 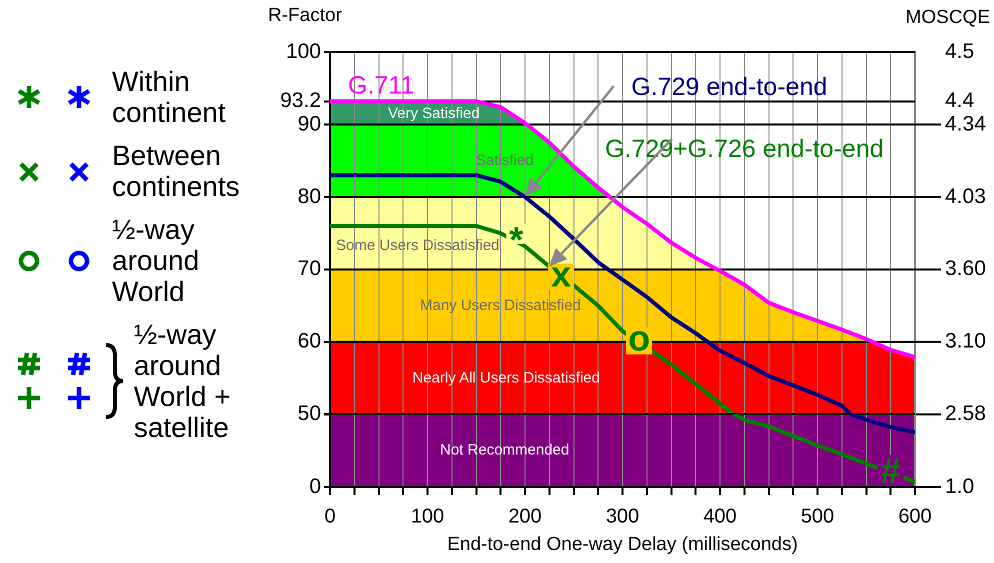 What do you see at coordinates (315, 486) in the screenshot?
I see `y-tick-label: 0` at bounding box center [315, 486].